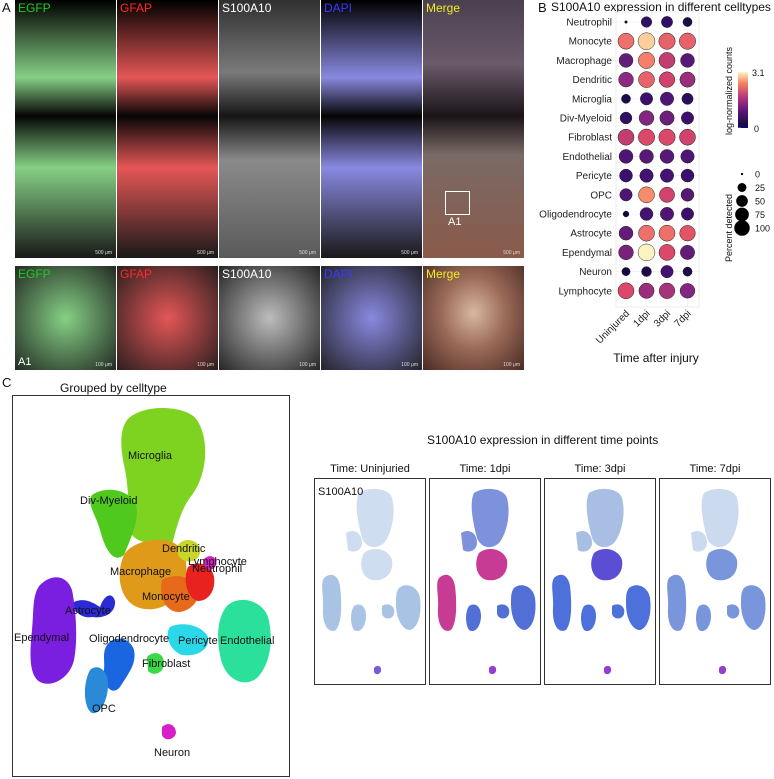  What do you see at coordinates (198, 641) in the screenshot?
I see `umap-label-pericyte: Pericyte` at bounding box center [198, 641].